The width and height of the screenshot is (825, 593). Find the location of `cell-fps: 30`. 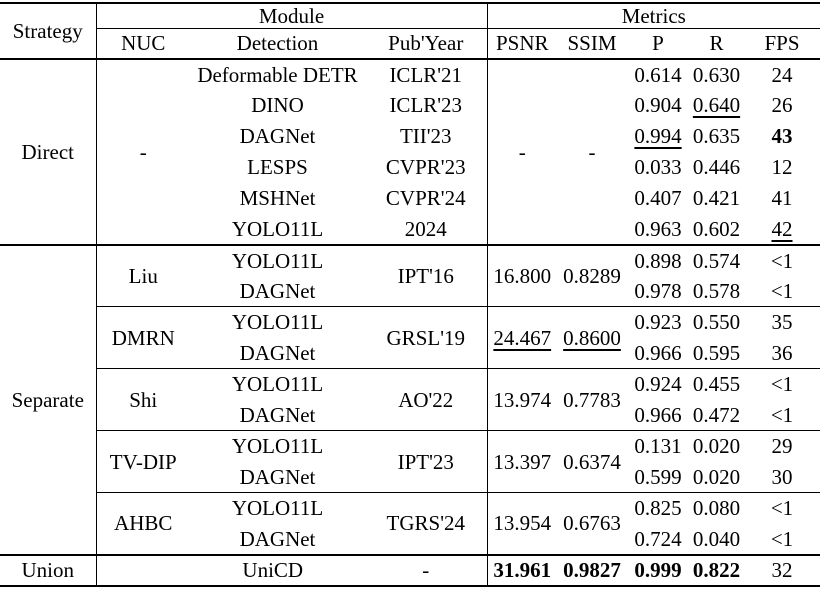

cell-fps: 30 is located at coordinates (782, 477).